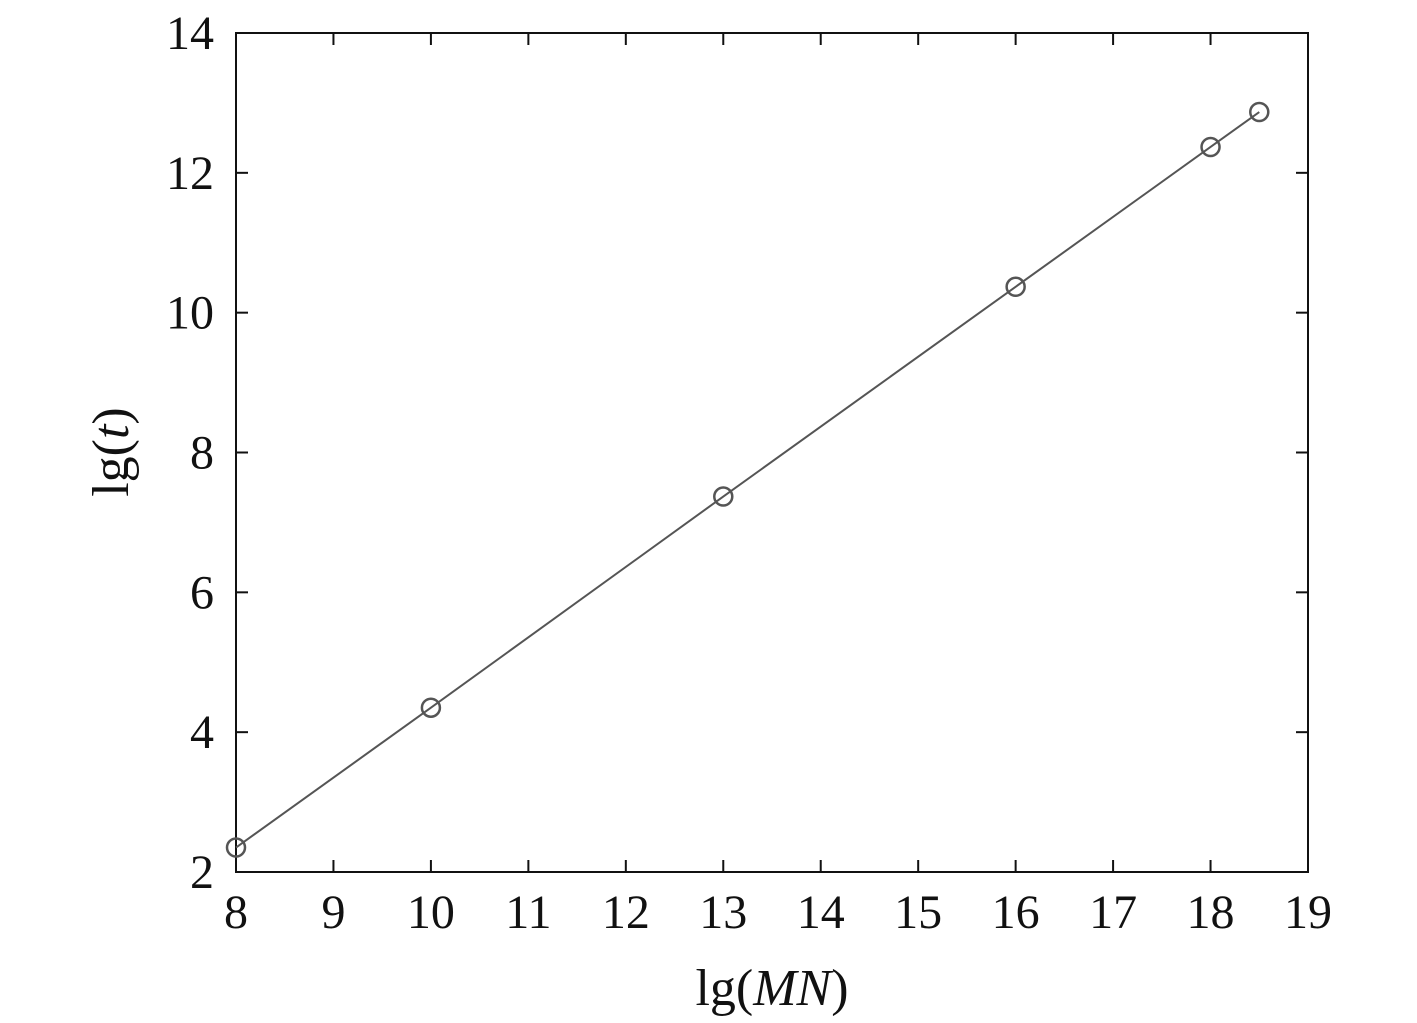  I want to click on y-tick-label: 6, so click(202, 592).